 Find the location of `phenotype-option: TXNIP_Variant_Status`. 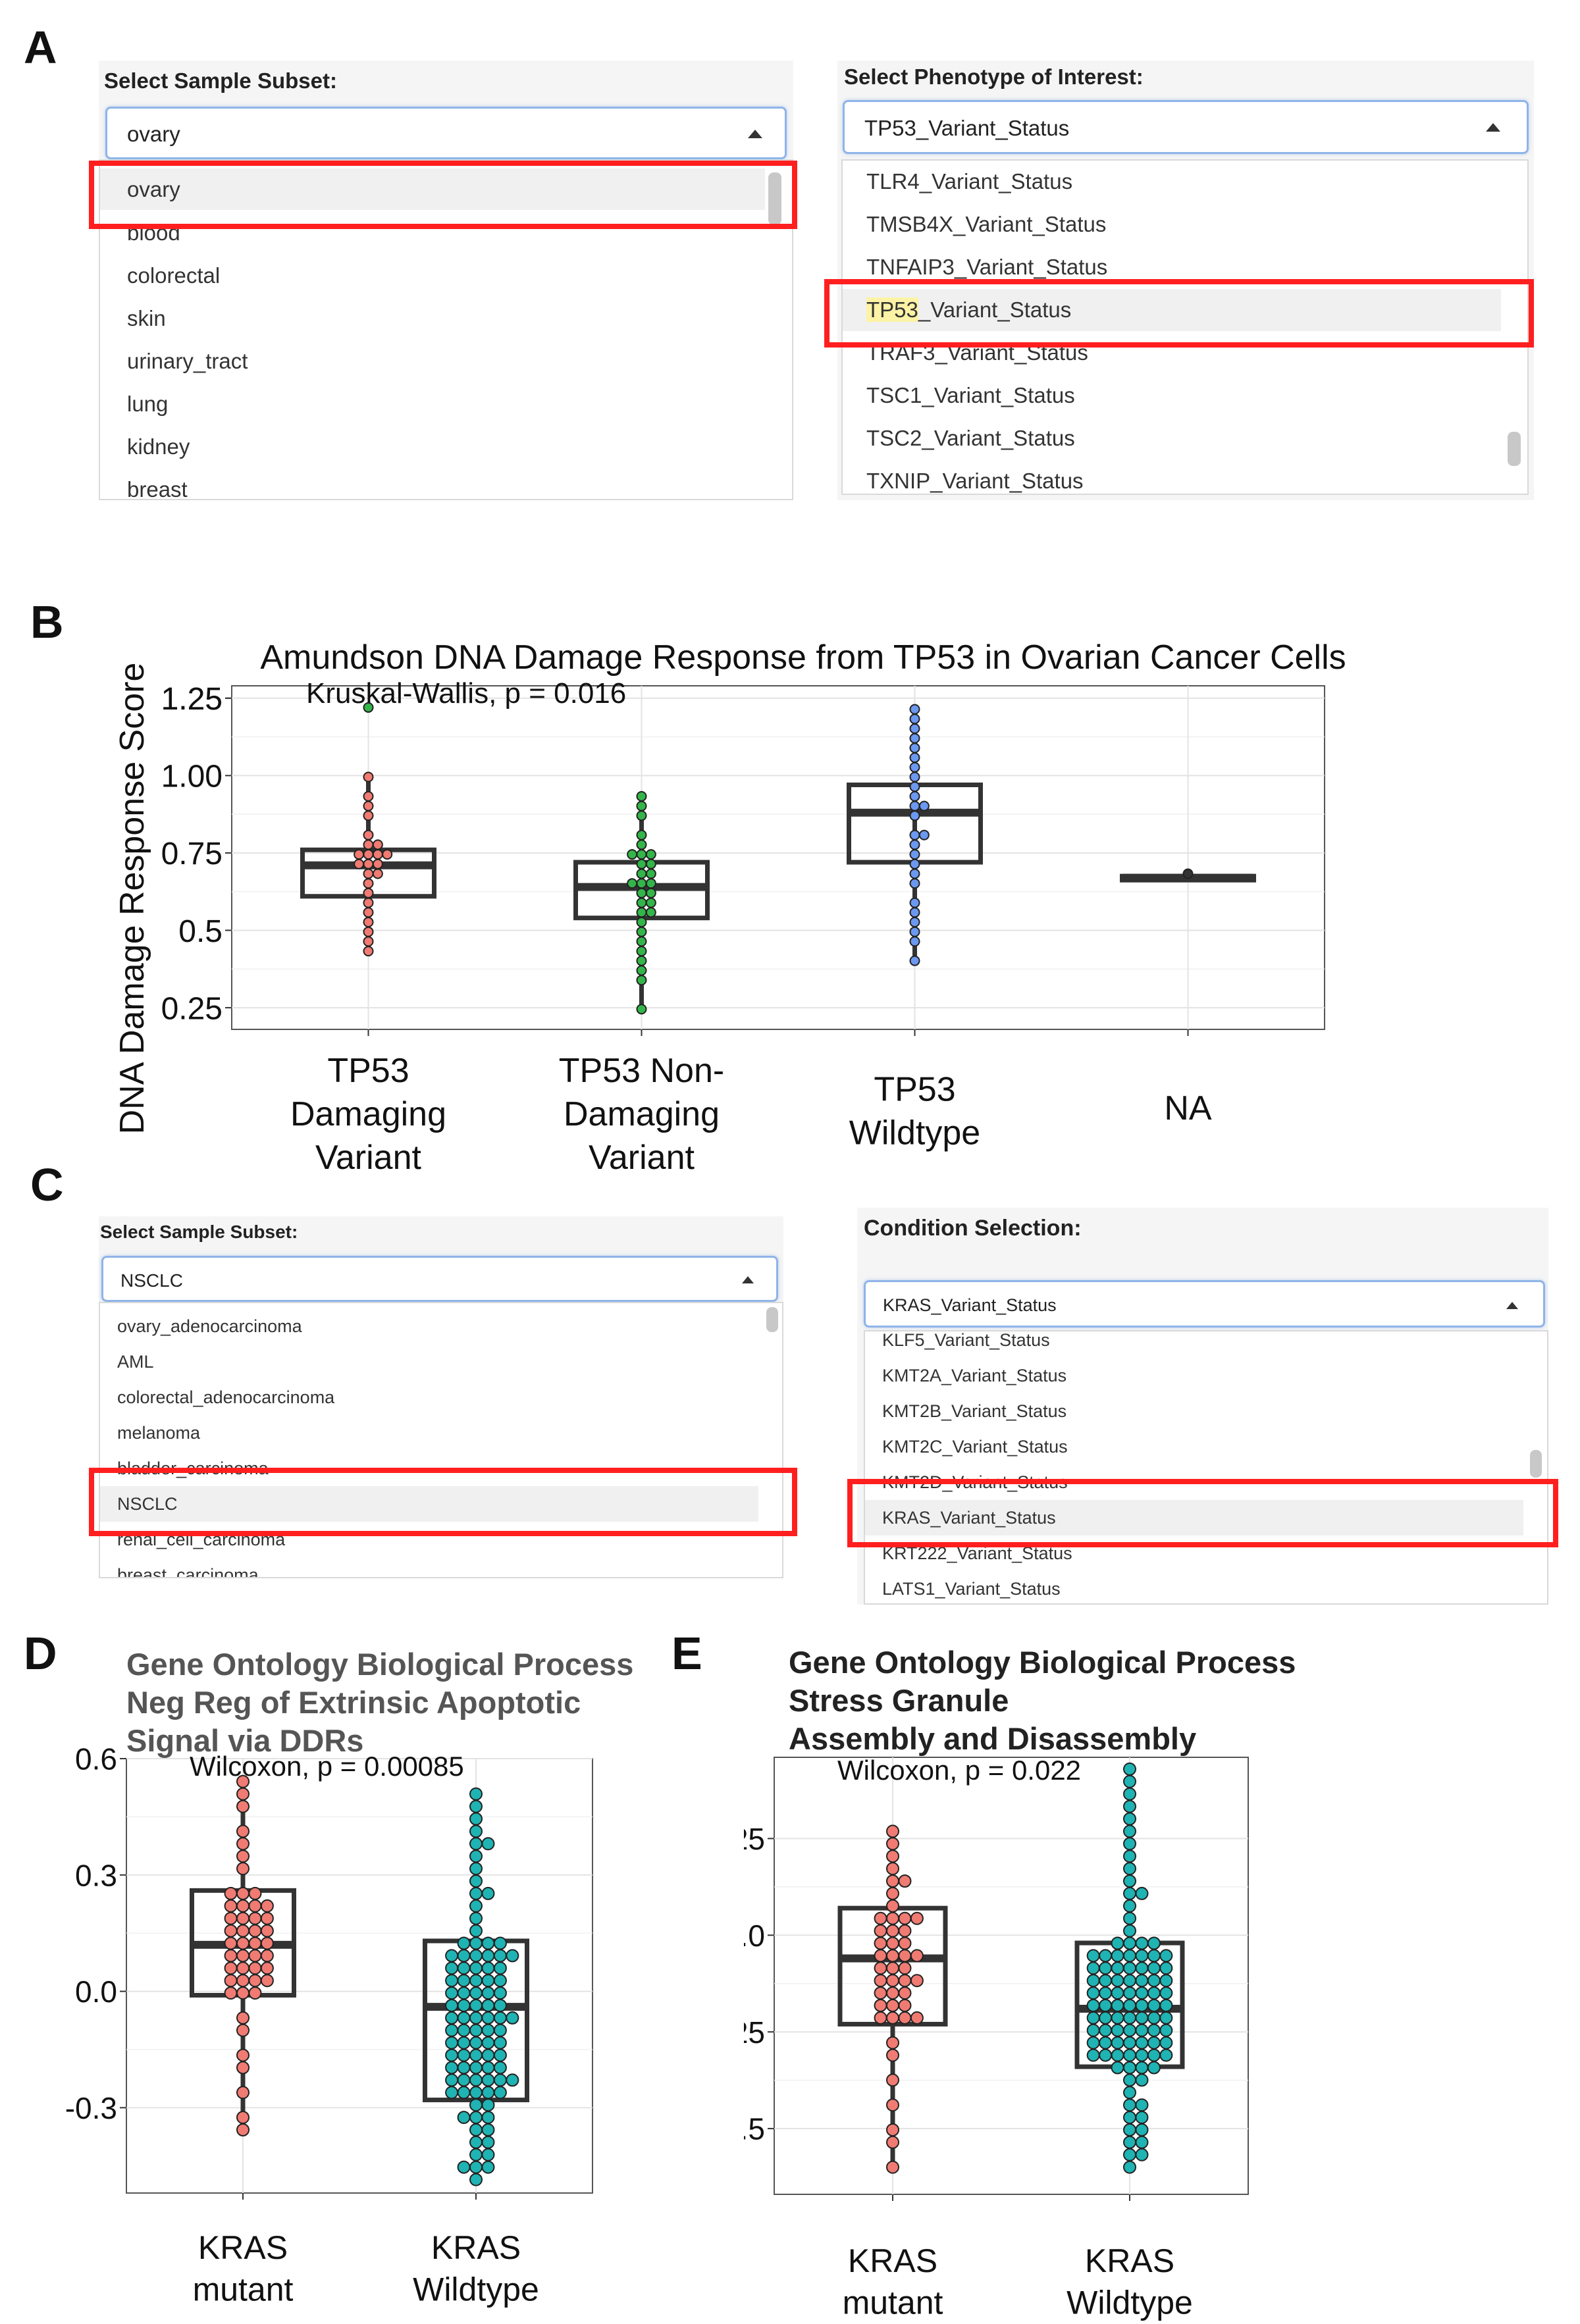

phenotype-option: TXNIP_Variant_Status is located at coordinates (975, 481).